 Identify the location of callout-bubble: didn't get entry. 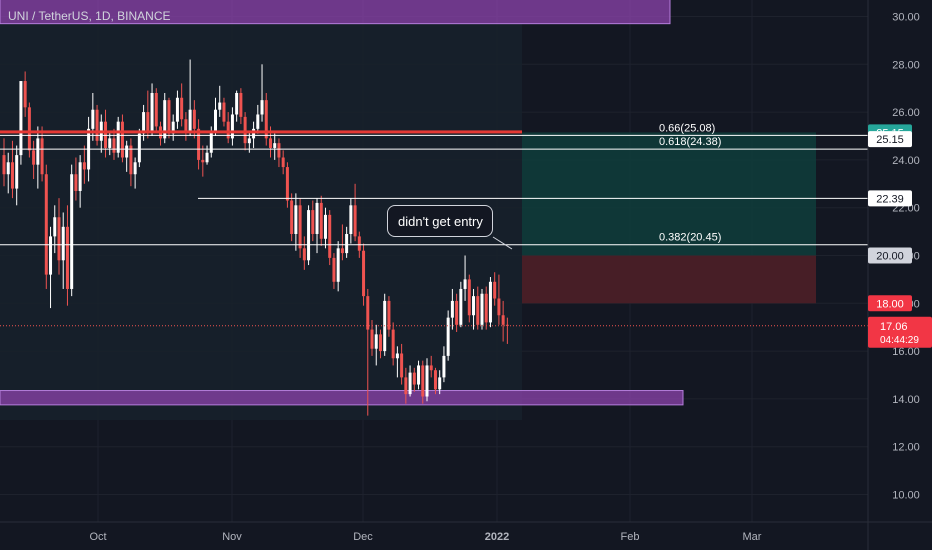
(440, 221).